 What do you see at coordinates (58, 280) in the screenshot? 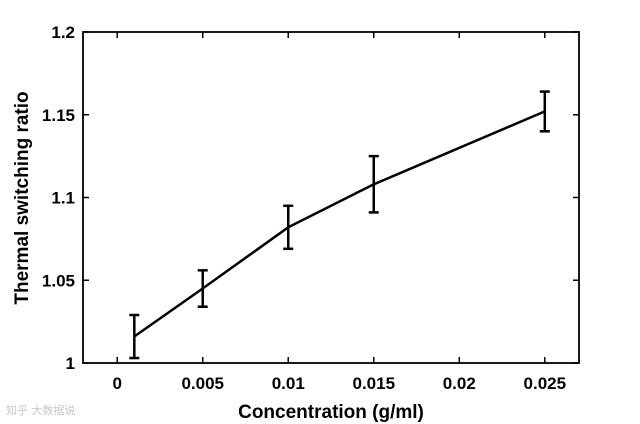
I see `y-tick-label: 1.05` at bounding box center [58, 280].